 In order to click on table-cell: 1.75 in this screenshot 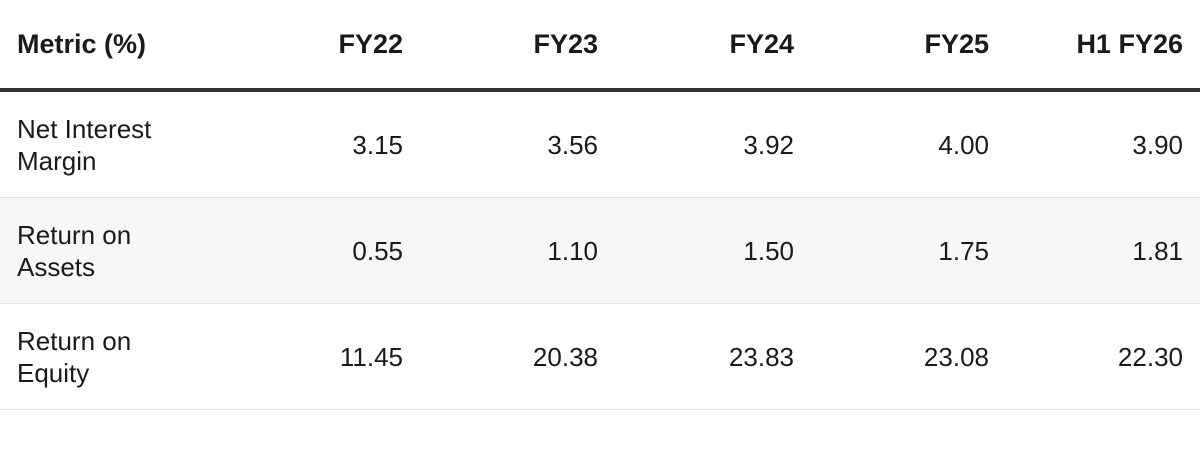, I will do `click(963, 250)`.